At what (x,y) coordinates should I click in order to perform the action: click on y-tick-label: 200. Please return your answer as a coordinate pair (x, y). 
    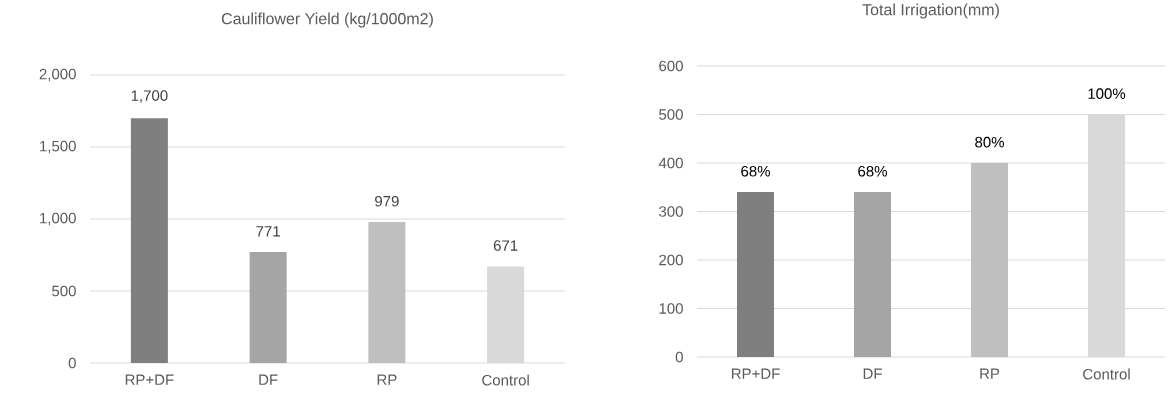
    Looking at the image, I should click on (671, 260).